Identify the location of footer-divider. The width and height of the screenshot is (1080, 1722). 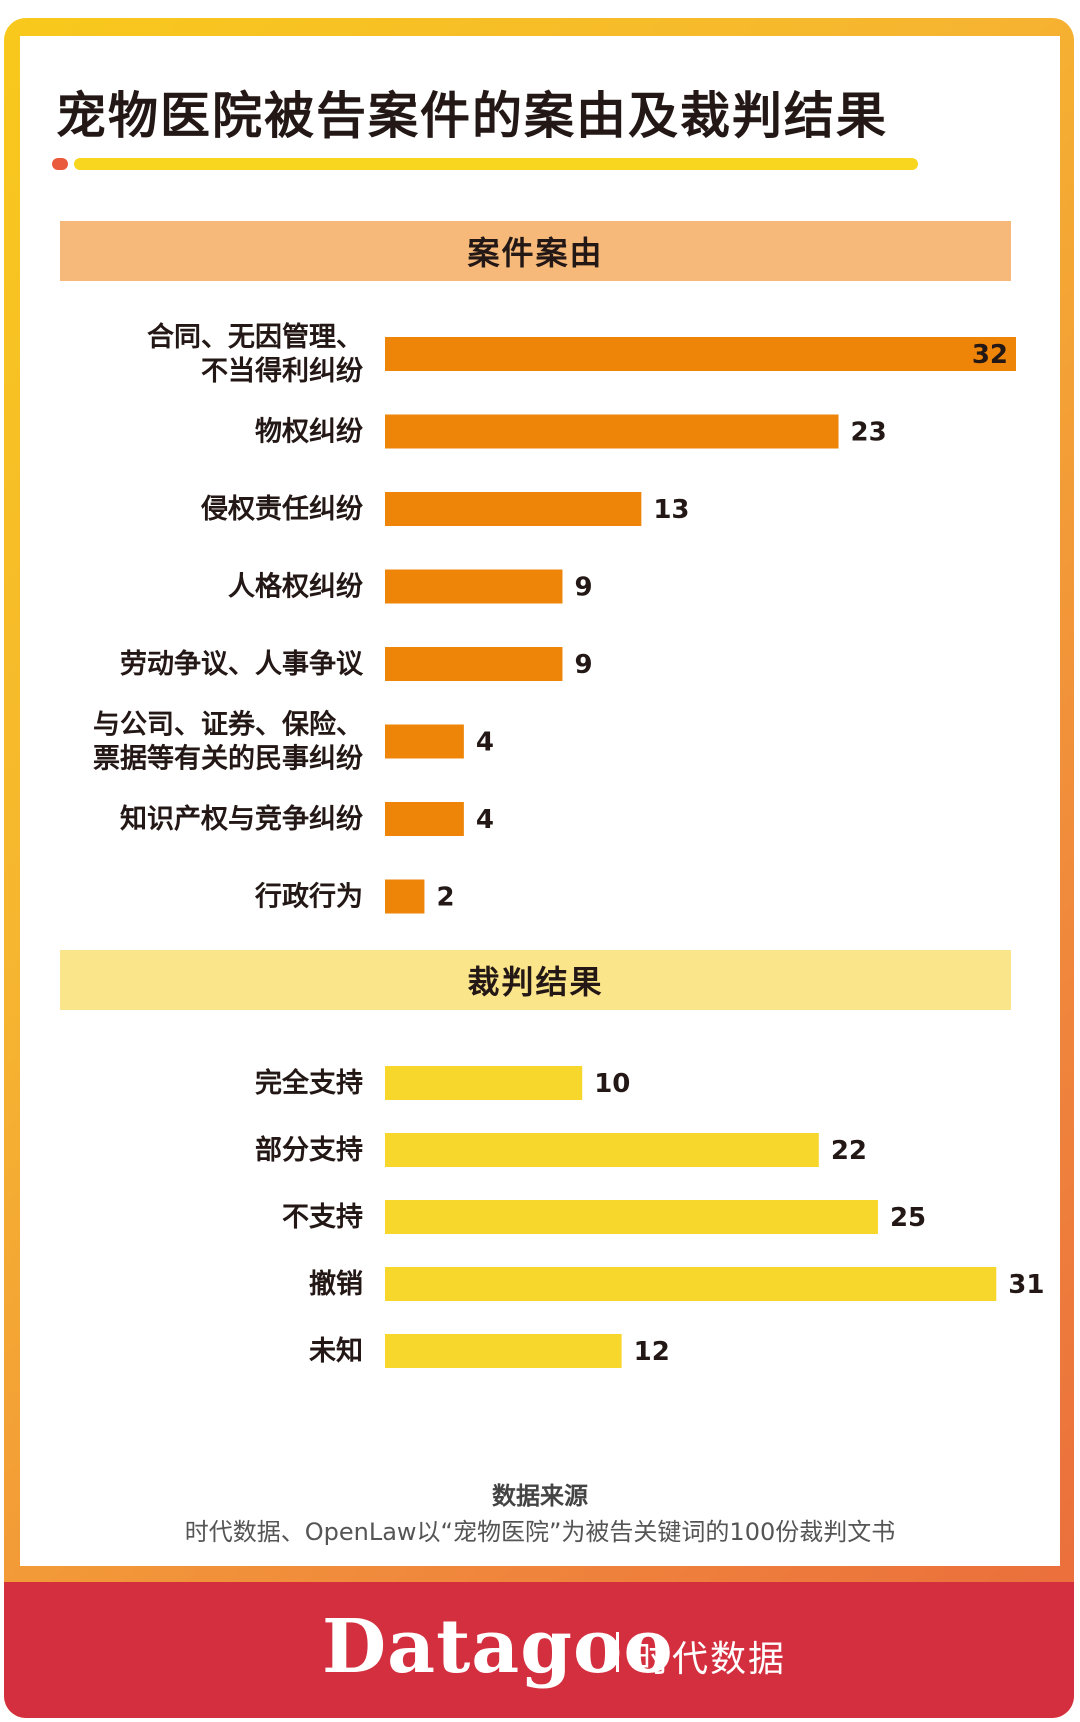
(617, 1652).